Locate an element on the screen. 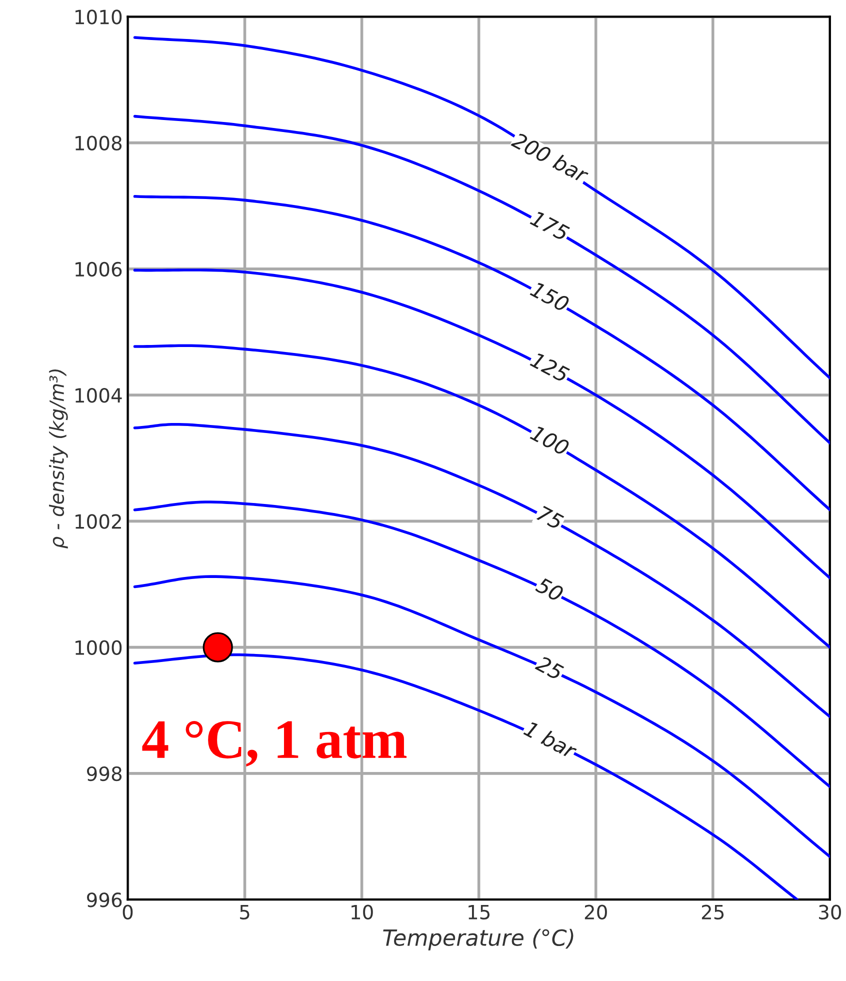  y-tick-label: 1008 is located at coordinates (99, 143).